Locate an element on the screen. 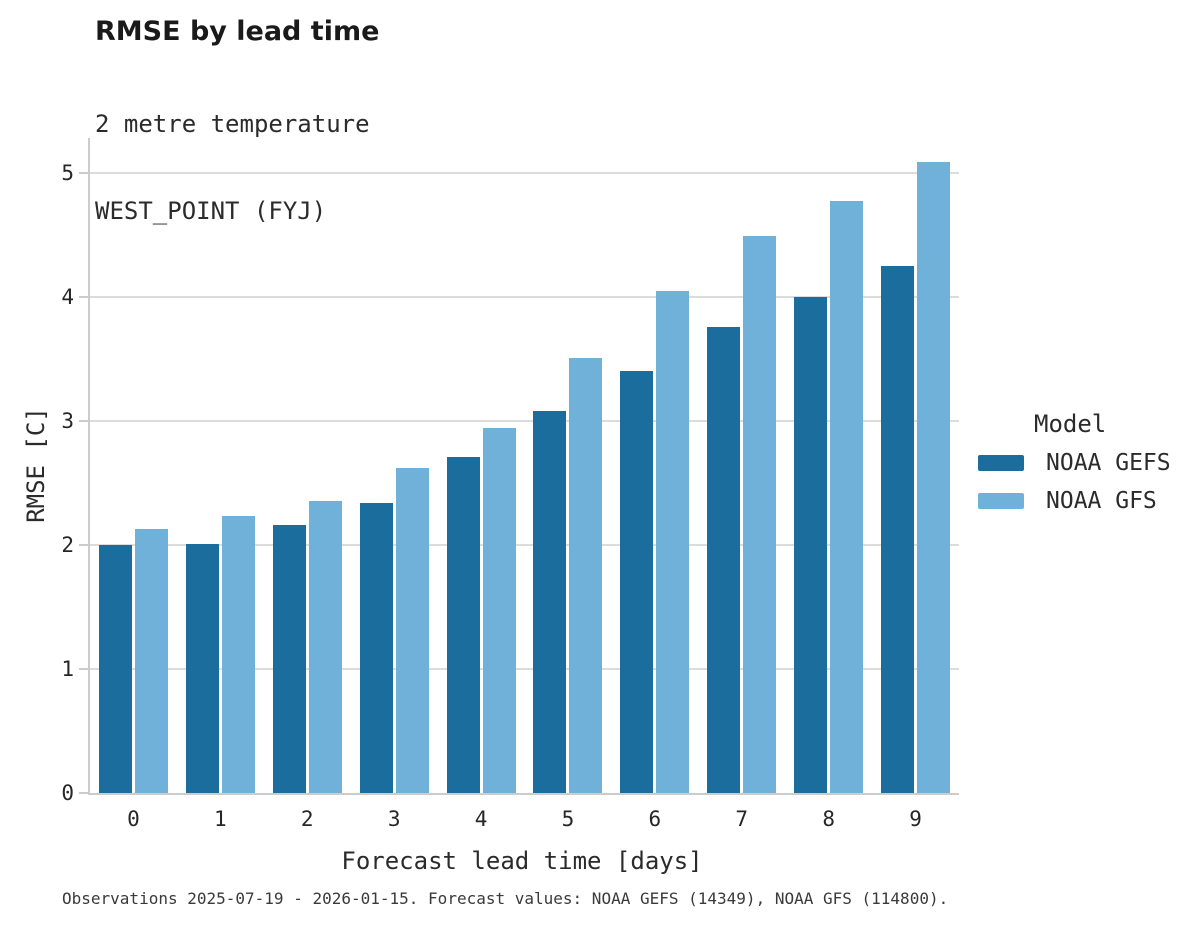 The height and width of the screenshot is (928, 1195). x-tick-label-2: 2 is located at coordinates (307, 819).